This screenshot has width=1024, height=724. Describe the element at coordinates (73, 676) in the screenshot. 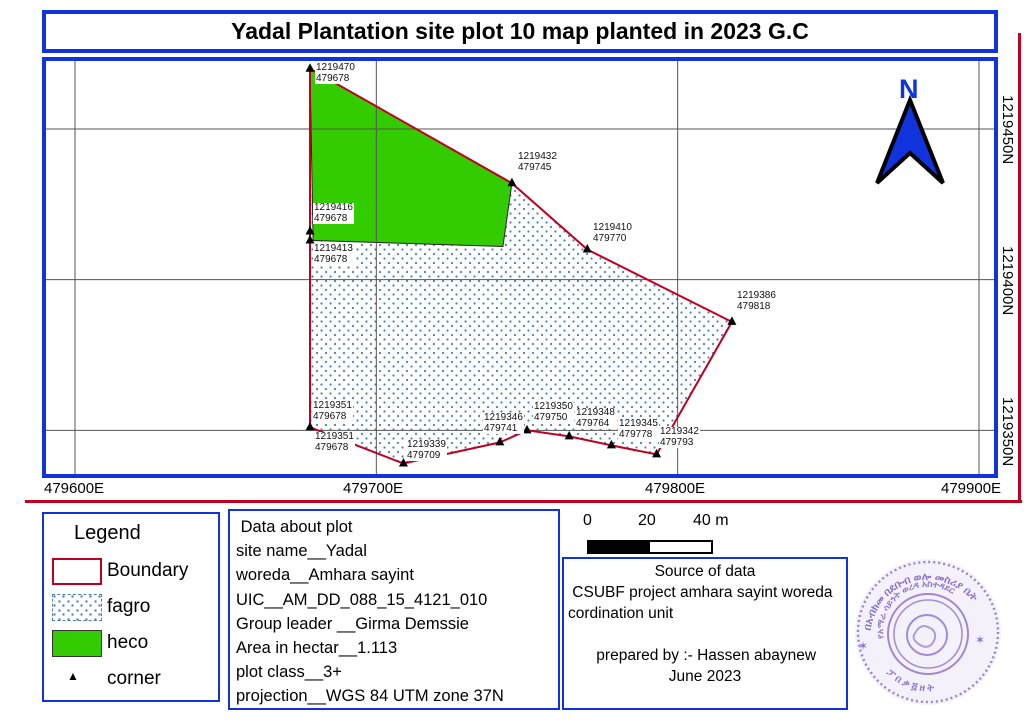

I see `corner-triangle-icon: ▲` at that location.